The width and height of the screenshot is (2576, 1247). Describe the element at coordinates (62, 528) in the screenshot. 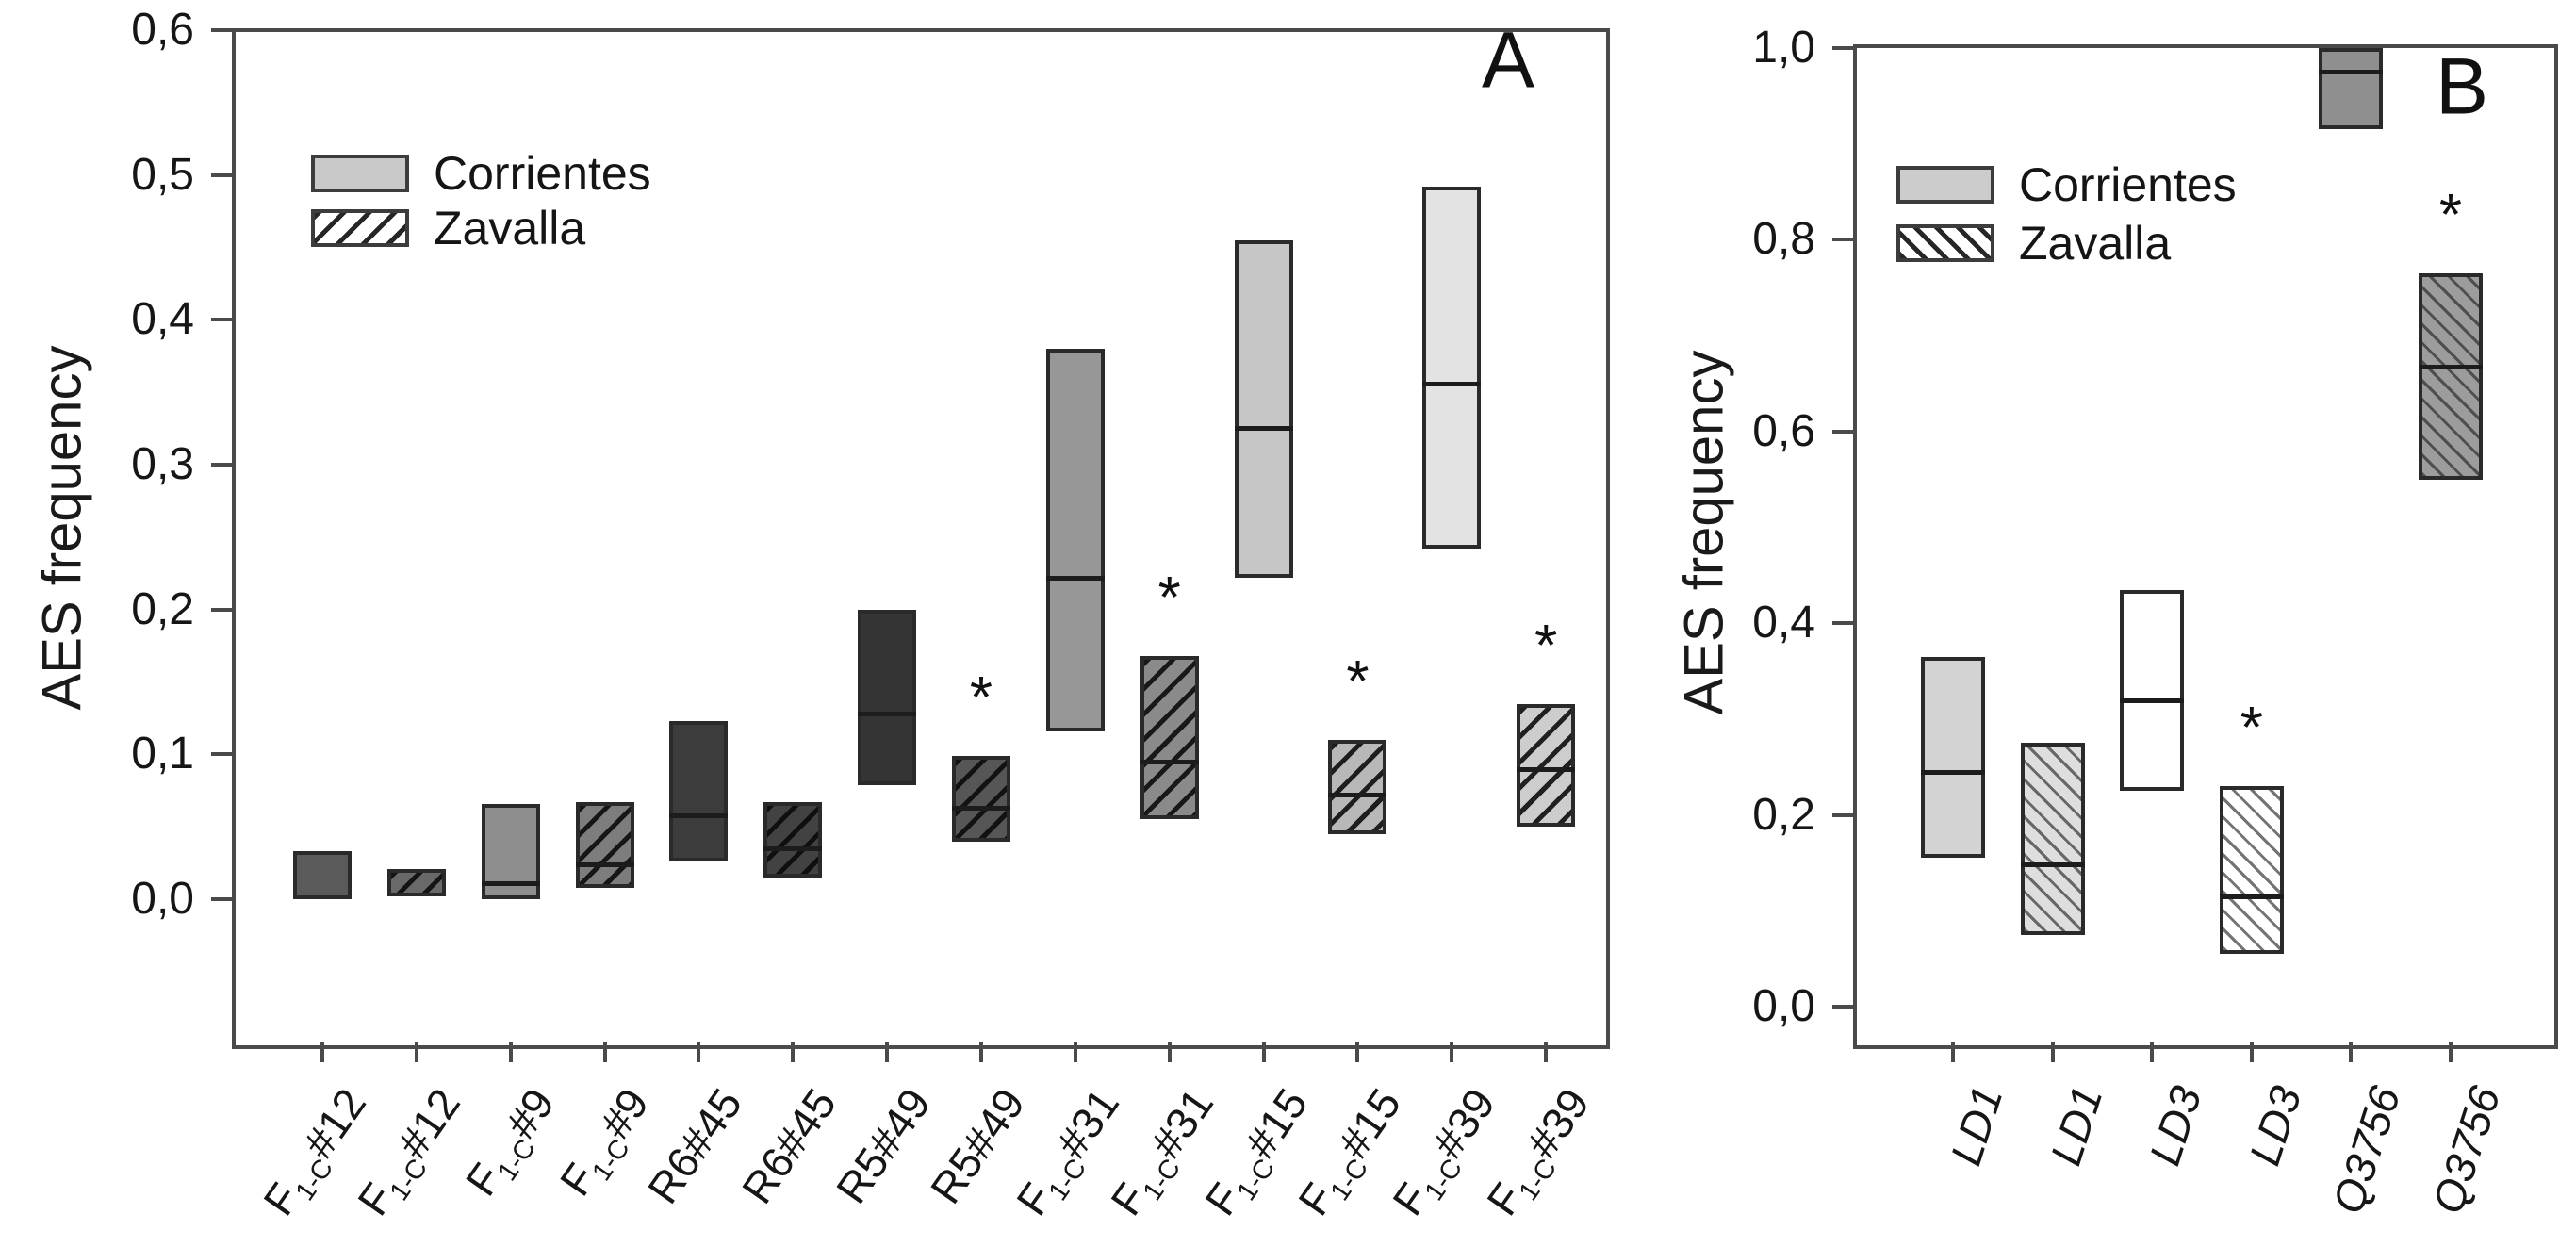

I see `y-axis-title-panel-a: AES frequency` at that location.